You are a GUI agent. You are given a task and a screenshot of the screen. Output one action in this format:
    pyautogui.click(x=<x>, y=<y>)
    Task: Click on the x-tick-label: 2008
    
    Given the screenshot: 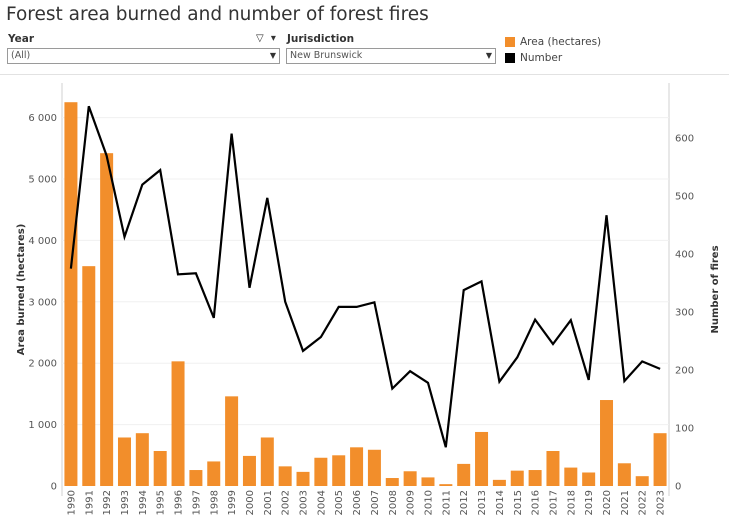 What is the action you would take?
    pyautogui.click(x=393, y=502)
    